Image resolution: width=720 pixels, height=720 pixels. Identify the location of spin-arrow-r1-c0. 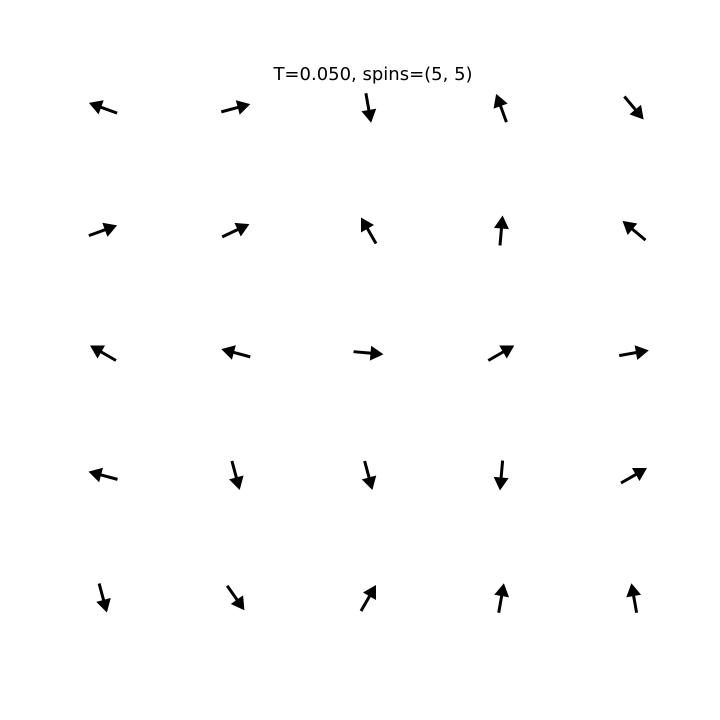
(103, 475).